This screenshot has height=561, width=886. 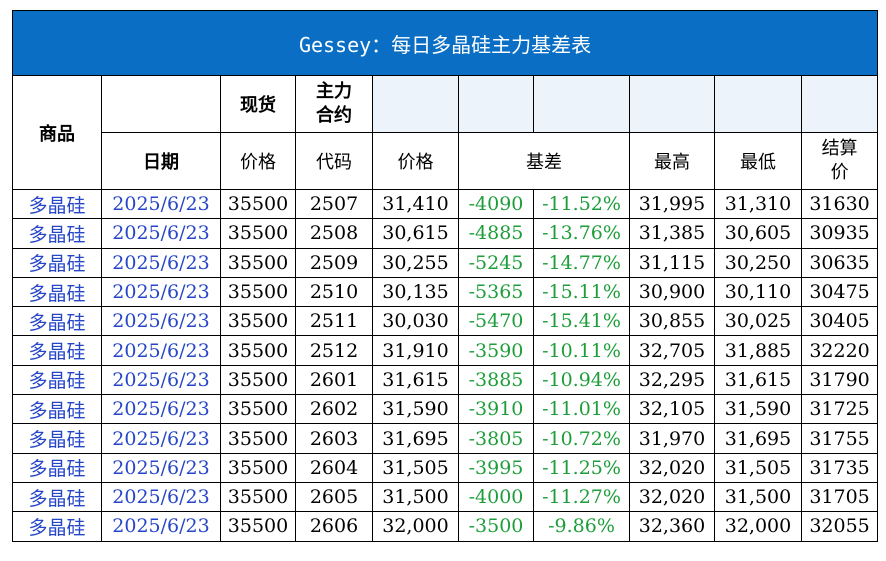 What do you see at coordinates (334, 233) in the screenshot?
I see `contract-code-cell: 2508` at bounding box center [334, 233].